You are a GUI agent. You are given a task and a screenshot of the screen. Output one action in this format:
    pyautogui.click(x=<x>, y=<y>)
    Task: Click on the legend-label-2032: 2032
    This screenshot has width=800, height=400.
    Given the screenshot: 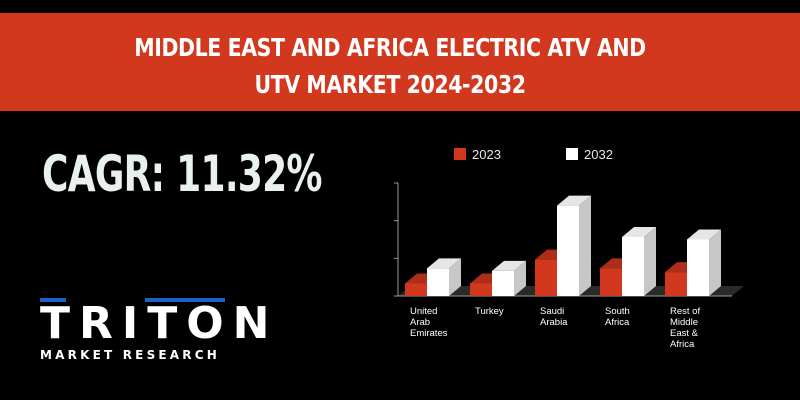 What is the action you would take?
    pyautogui.click(x=598, y=154)
    